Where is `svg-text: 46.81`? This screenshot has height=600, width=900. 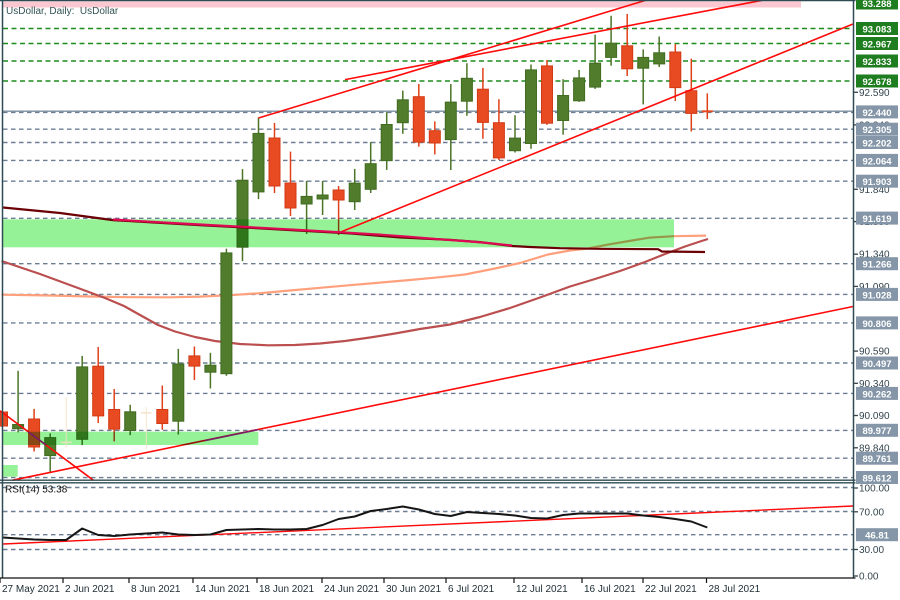
svg-text: 46.81 is located at coordinates (877, 536).